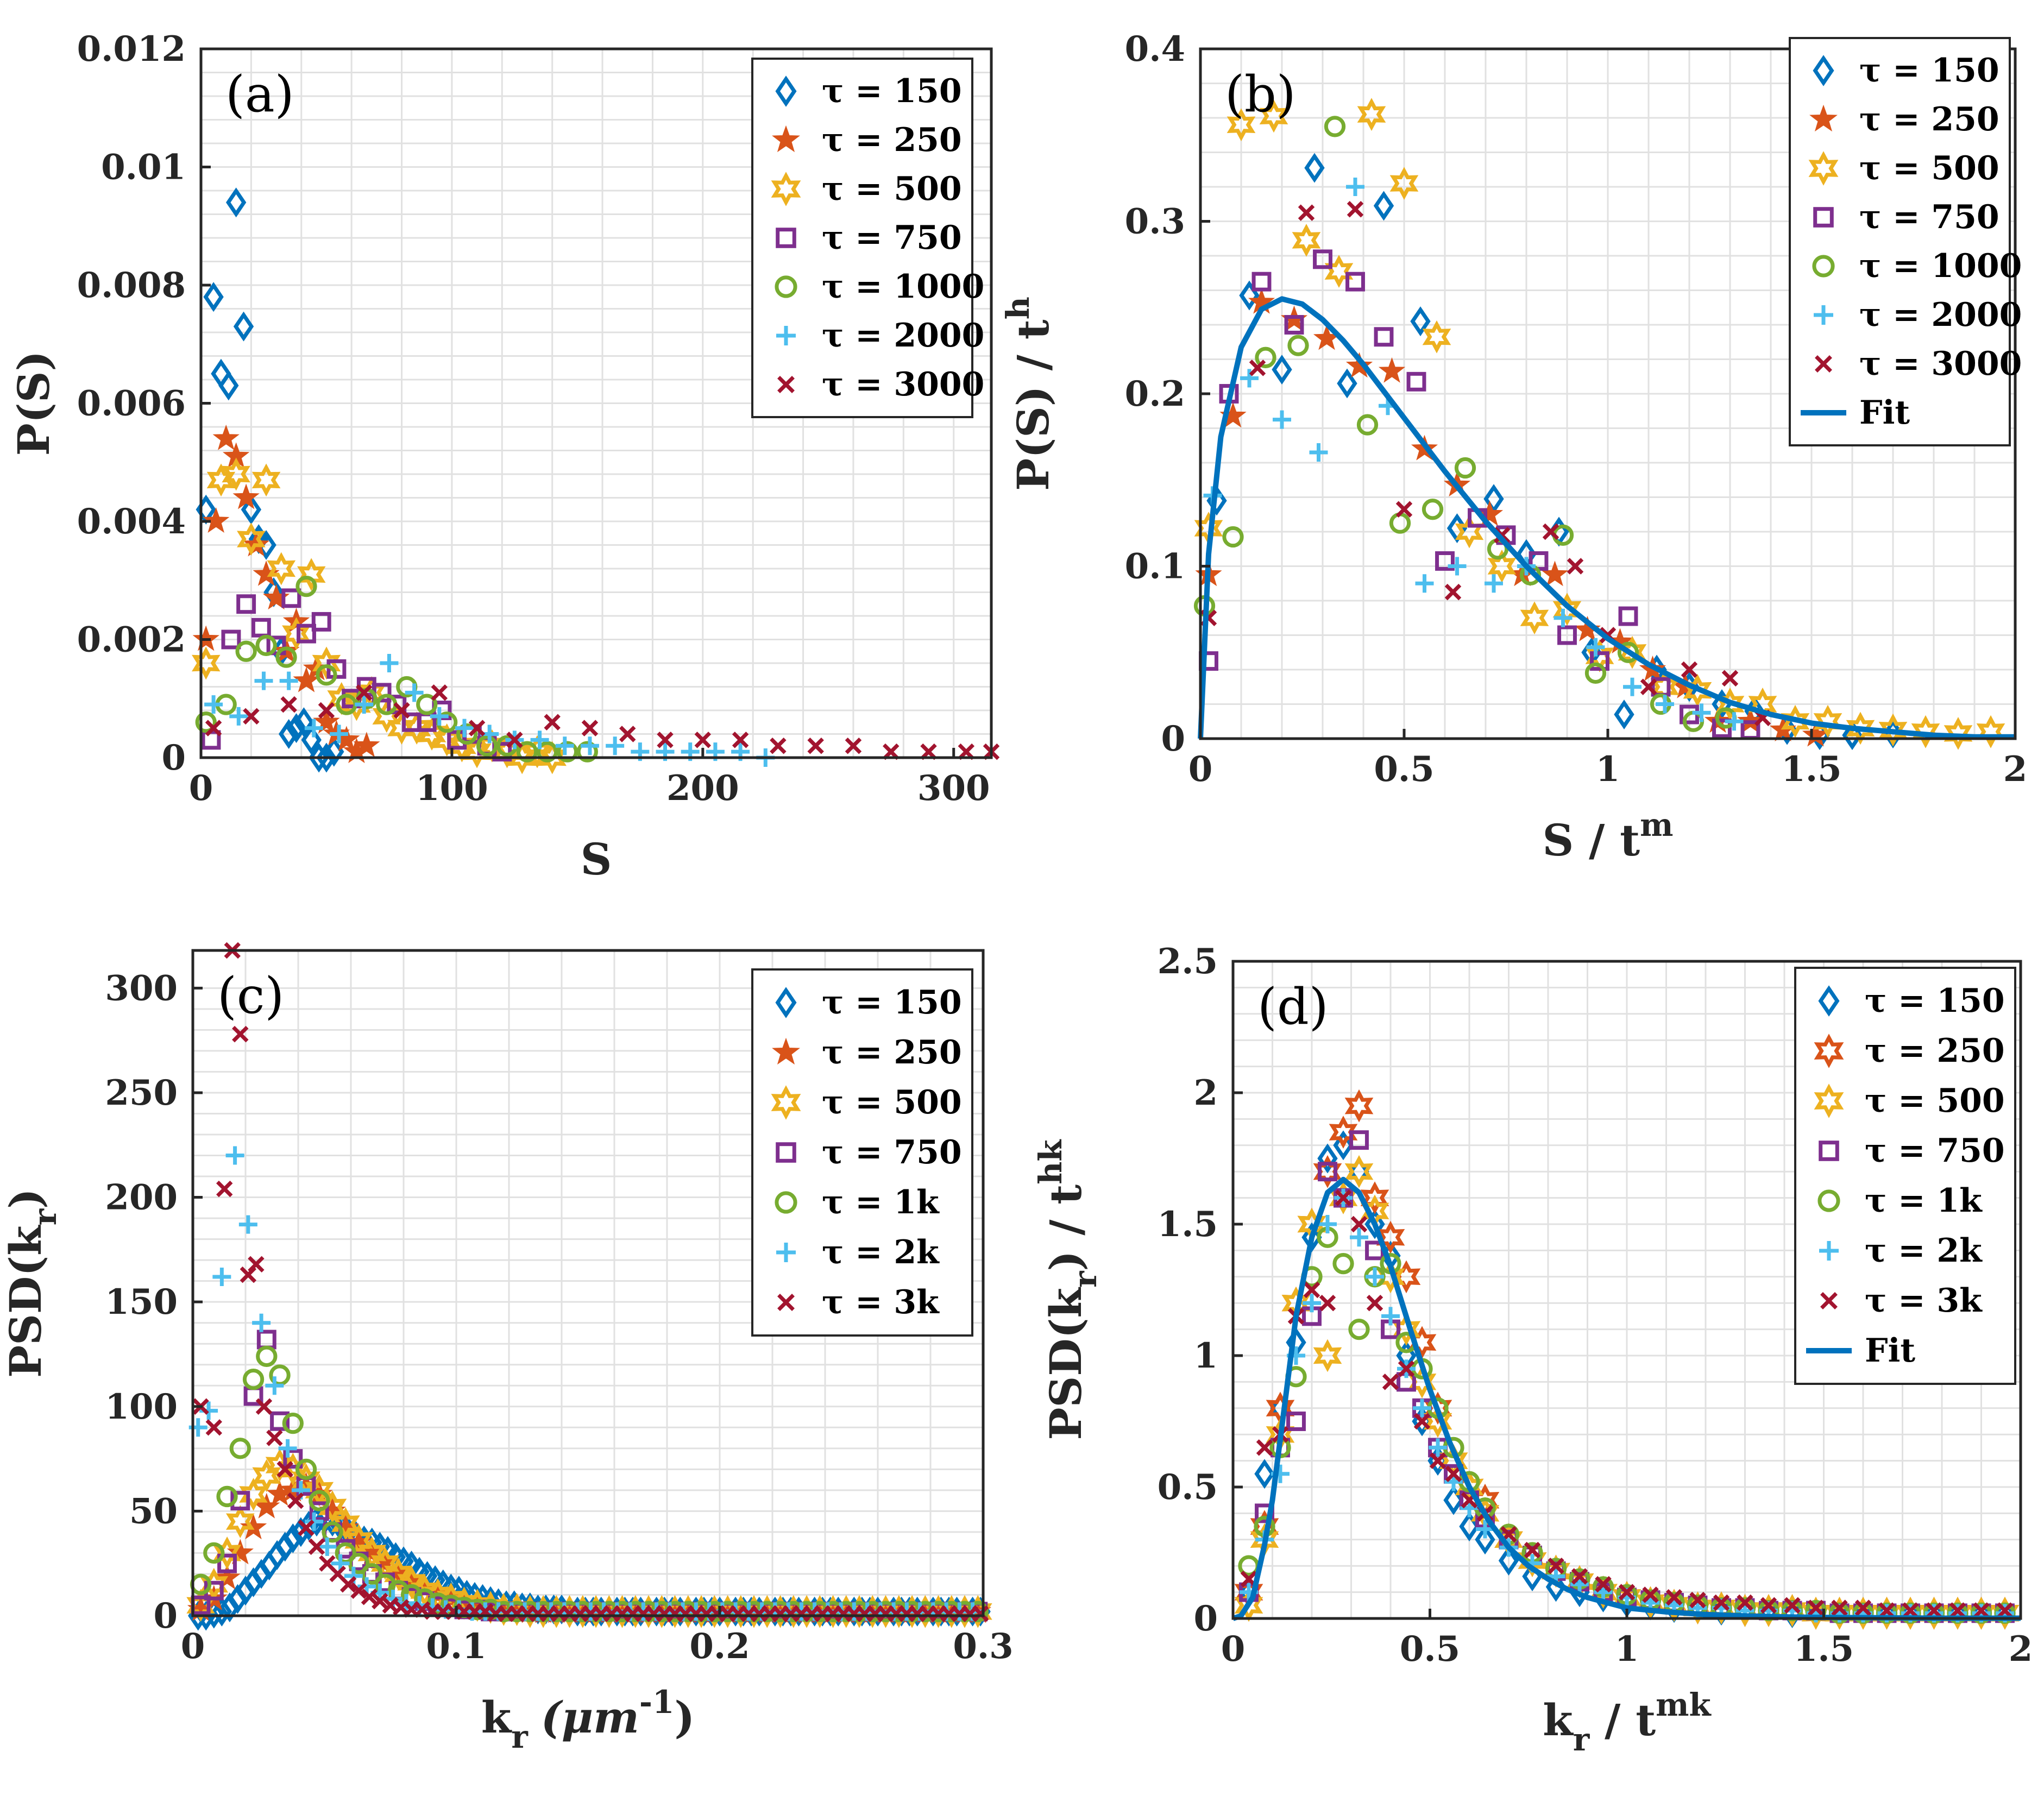 This screenshot has width=2044, height=1808. Describe the element at coordinates (892, 1102) in the screenshot. I see `legend-entry: τ = 500` at that location.